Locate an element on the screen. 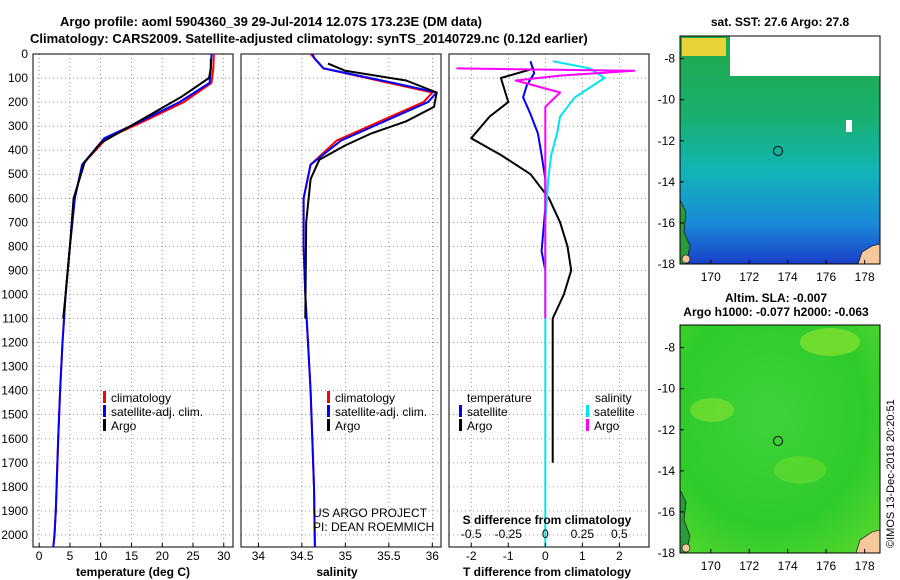  x-tick-label: 15 is located at coordinates (132, 556).